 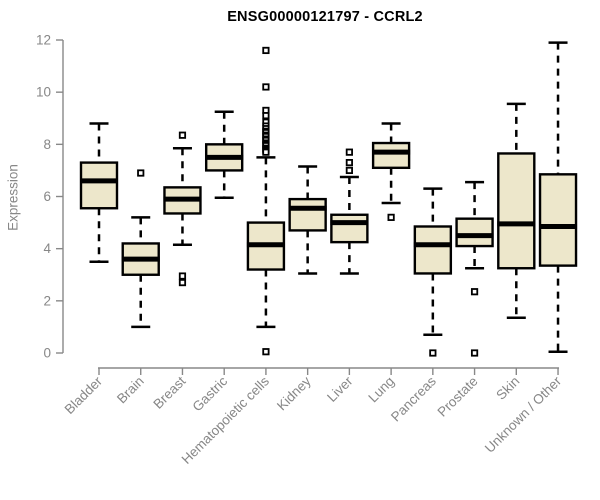 I want to click on y-tick-label: 0, so click(x=47, y=353).